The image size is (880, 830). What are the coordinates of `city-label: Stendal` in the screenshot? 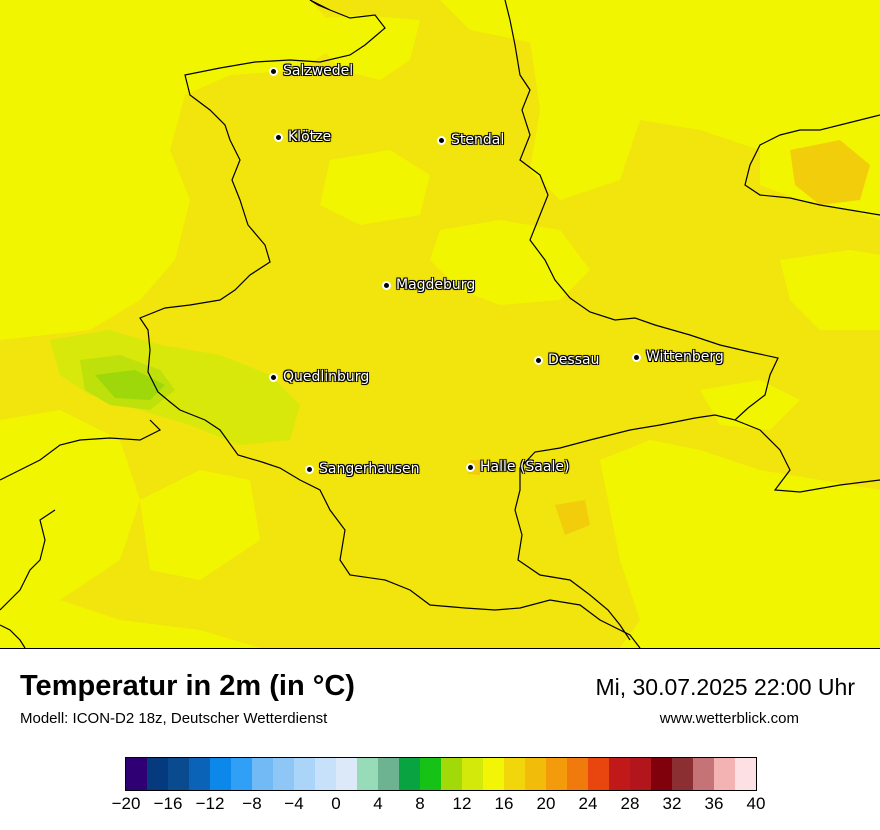 It's located at (478, 140).